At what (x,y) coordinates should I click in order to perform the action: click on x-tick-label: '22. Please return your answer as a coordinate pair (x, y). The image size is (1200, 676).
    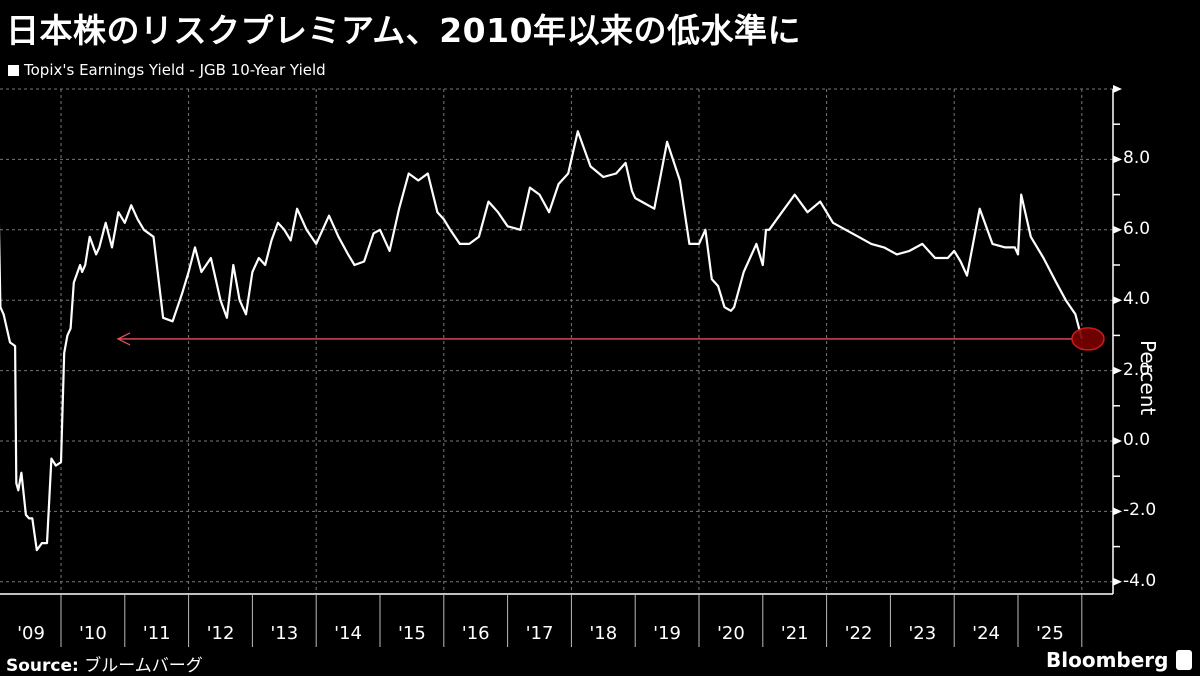
    Looking at the image, I should click on (858, 633).